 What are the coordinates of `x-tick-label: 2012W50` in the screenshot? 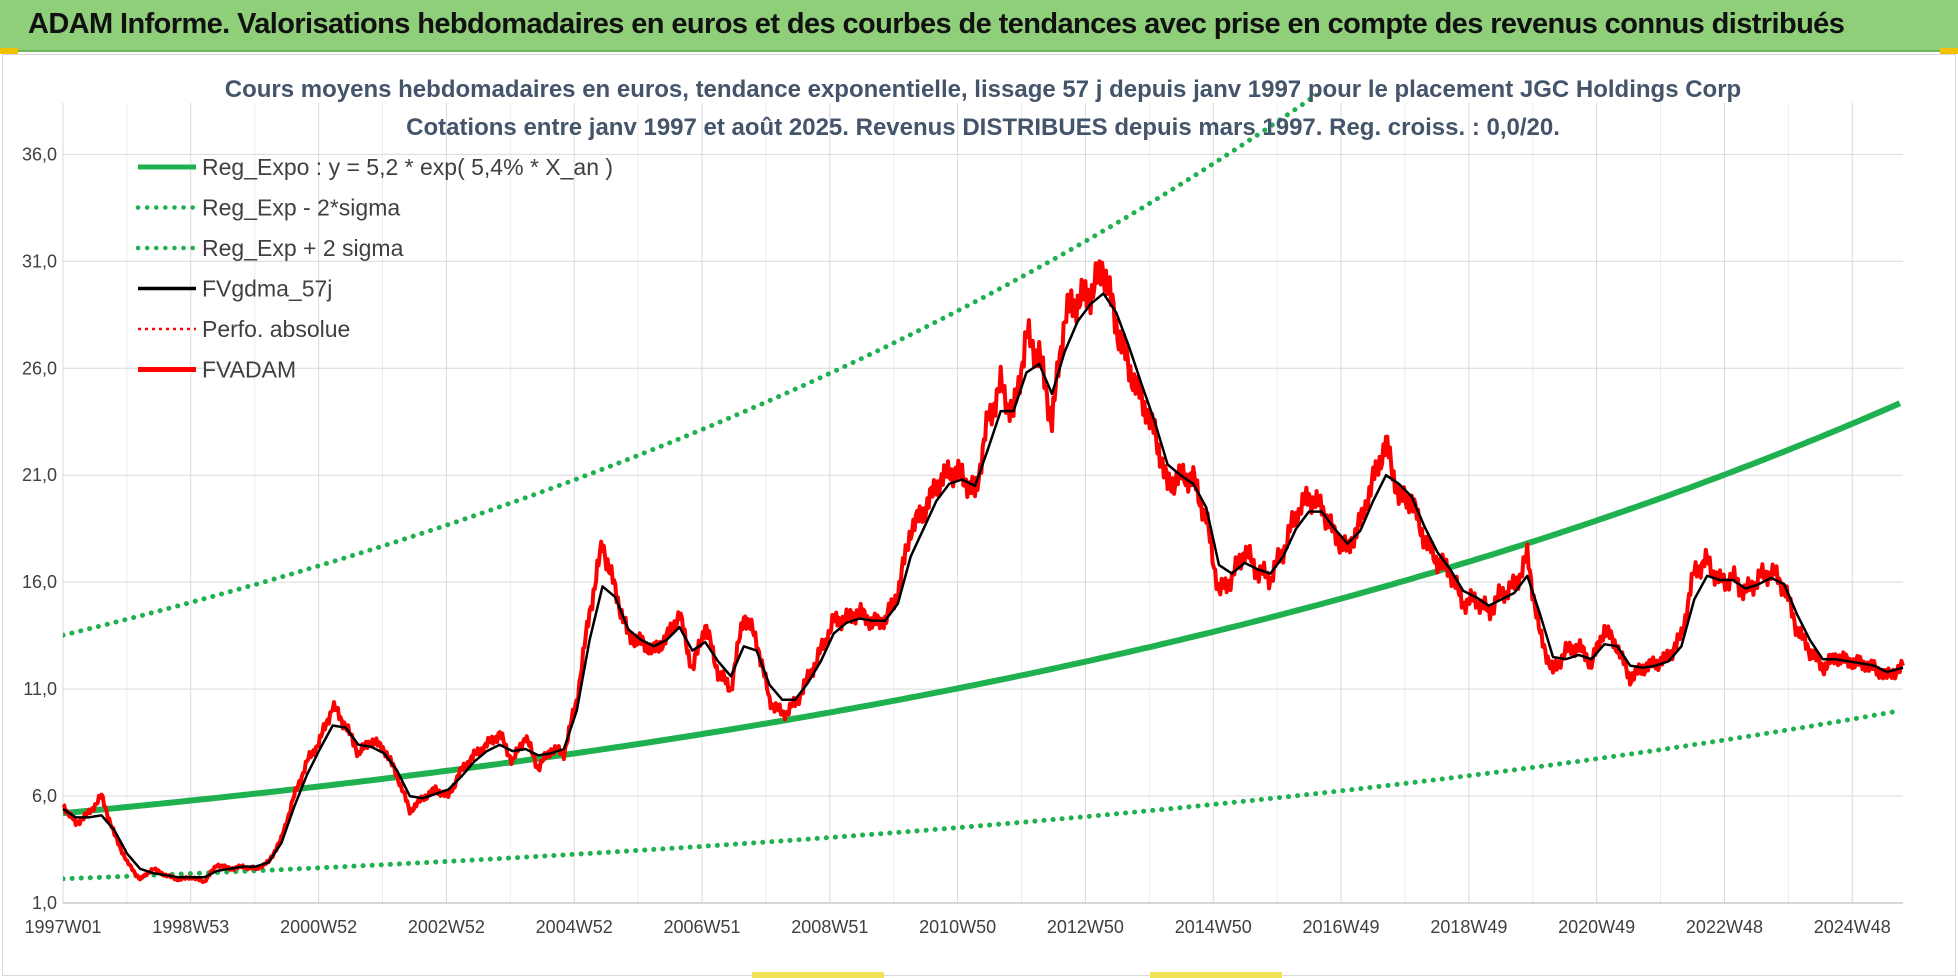 It's located at (1085, 927).